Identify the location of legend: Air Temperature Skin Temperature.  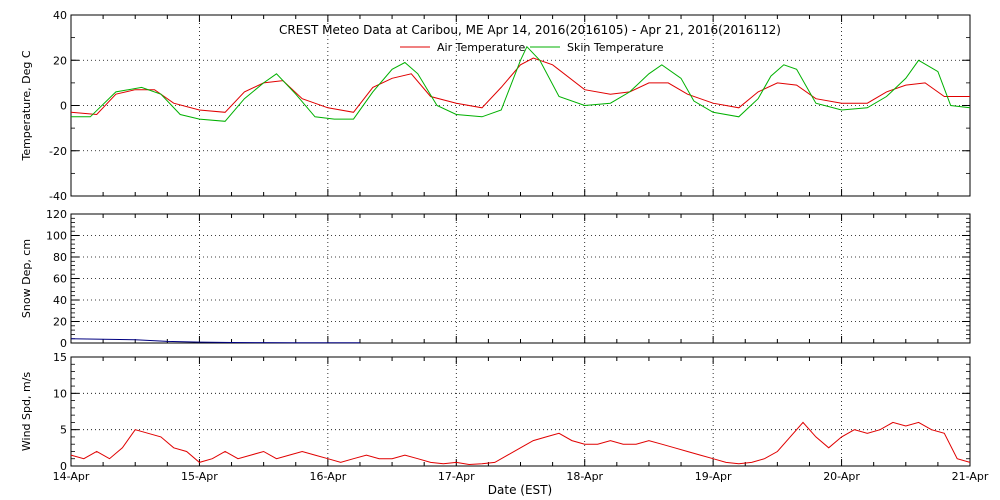
(532, 47).